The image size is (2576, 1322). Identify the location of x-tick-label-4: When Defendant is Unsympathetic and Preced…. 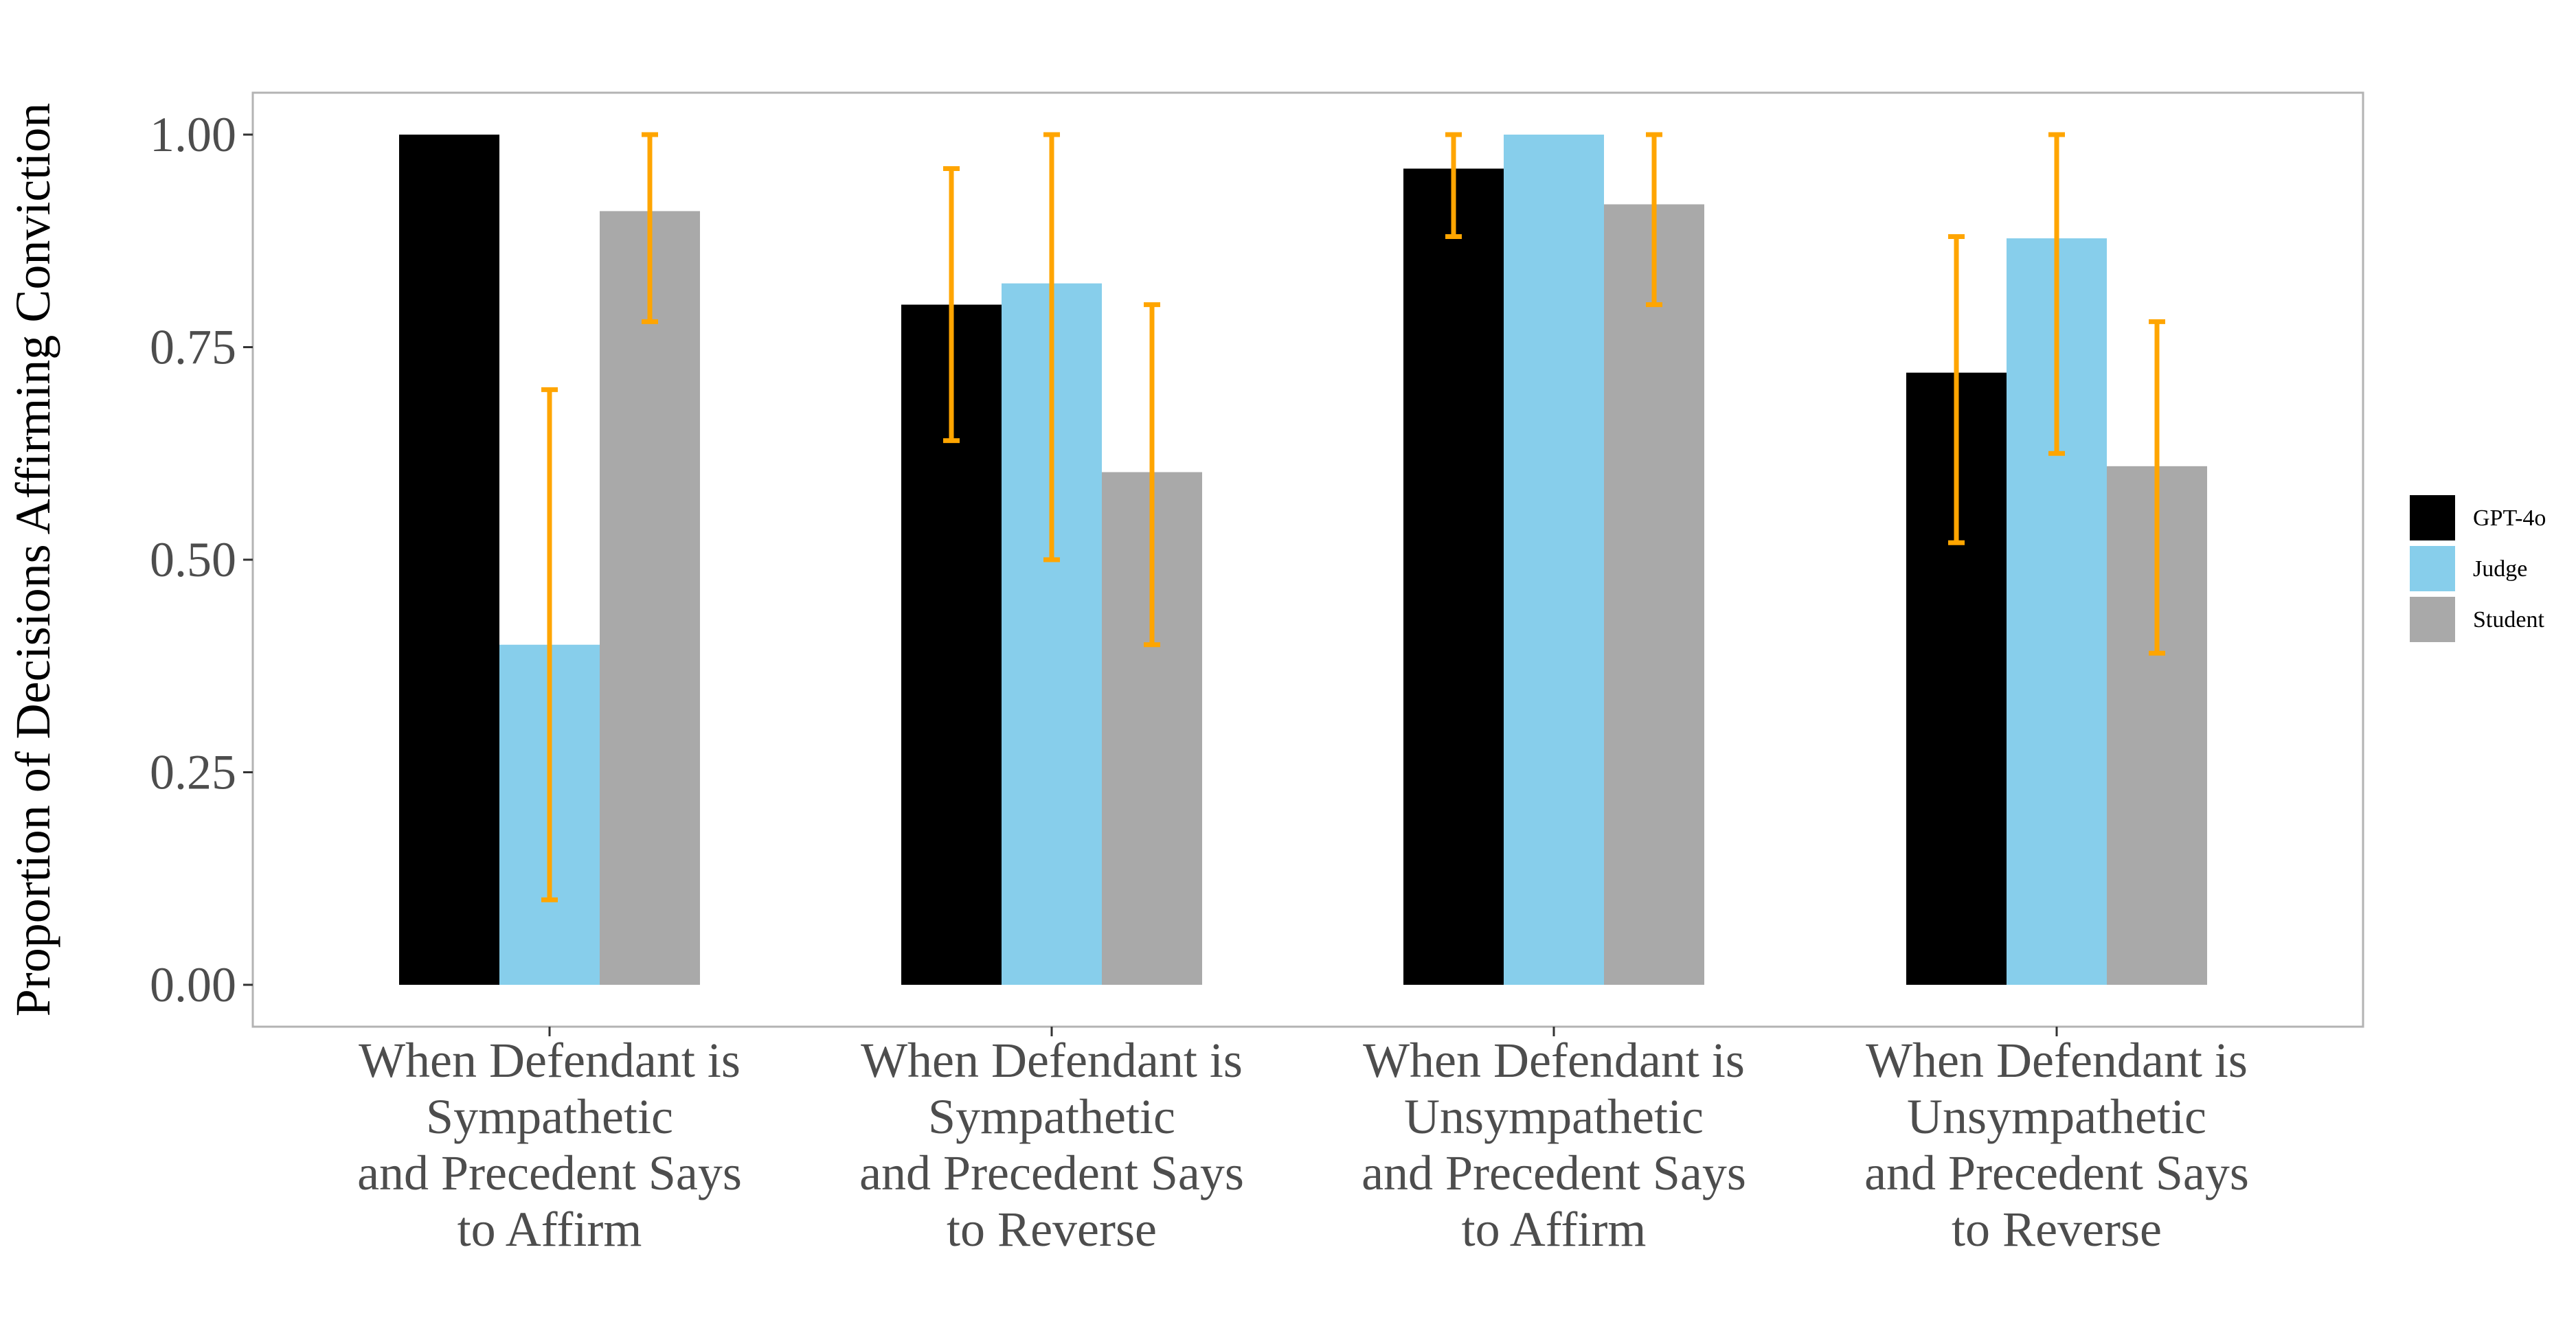
(2056, 1145).